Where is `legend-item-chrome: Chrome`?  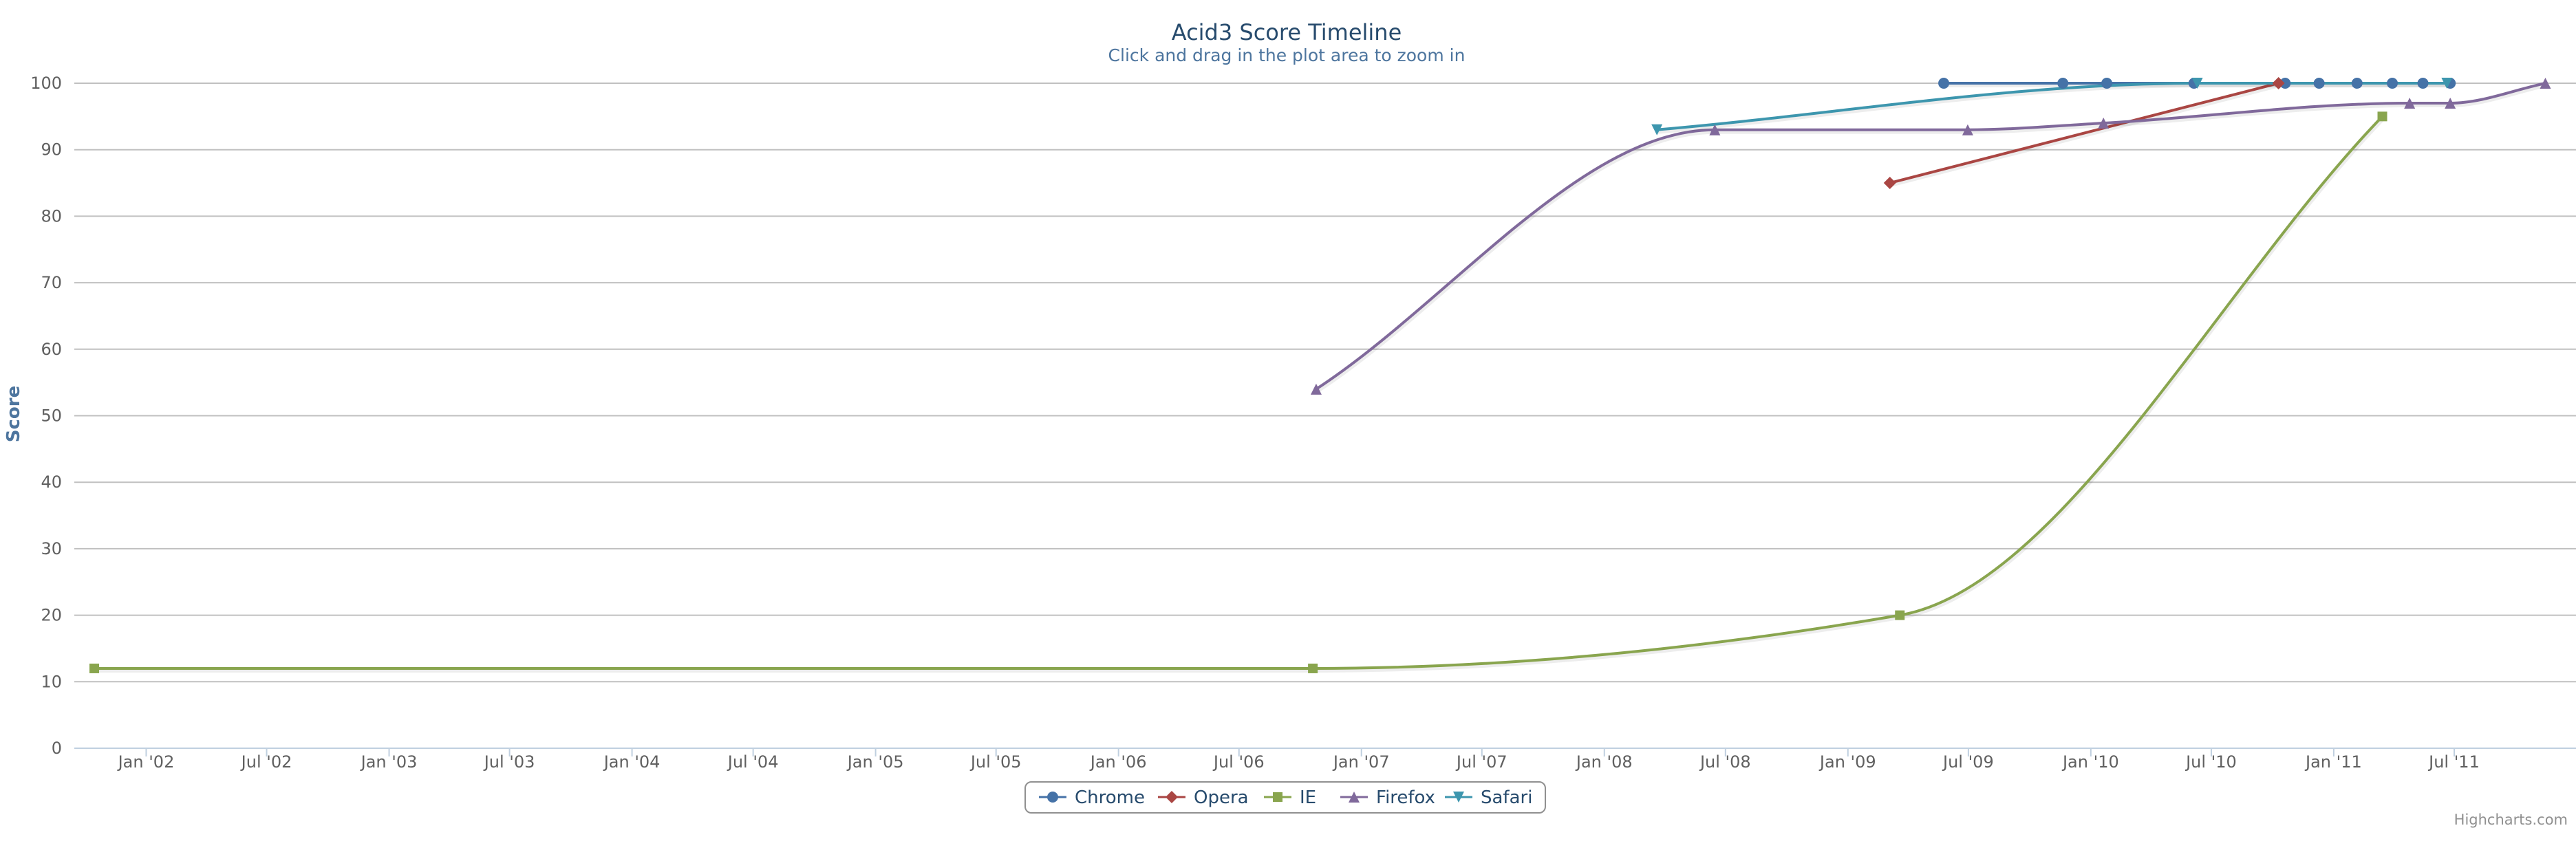 legend-item-chrome: Chrome is located at coordinates (1092, 797).